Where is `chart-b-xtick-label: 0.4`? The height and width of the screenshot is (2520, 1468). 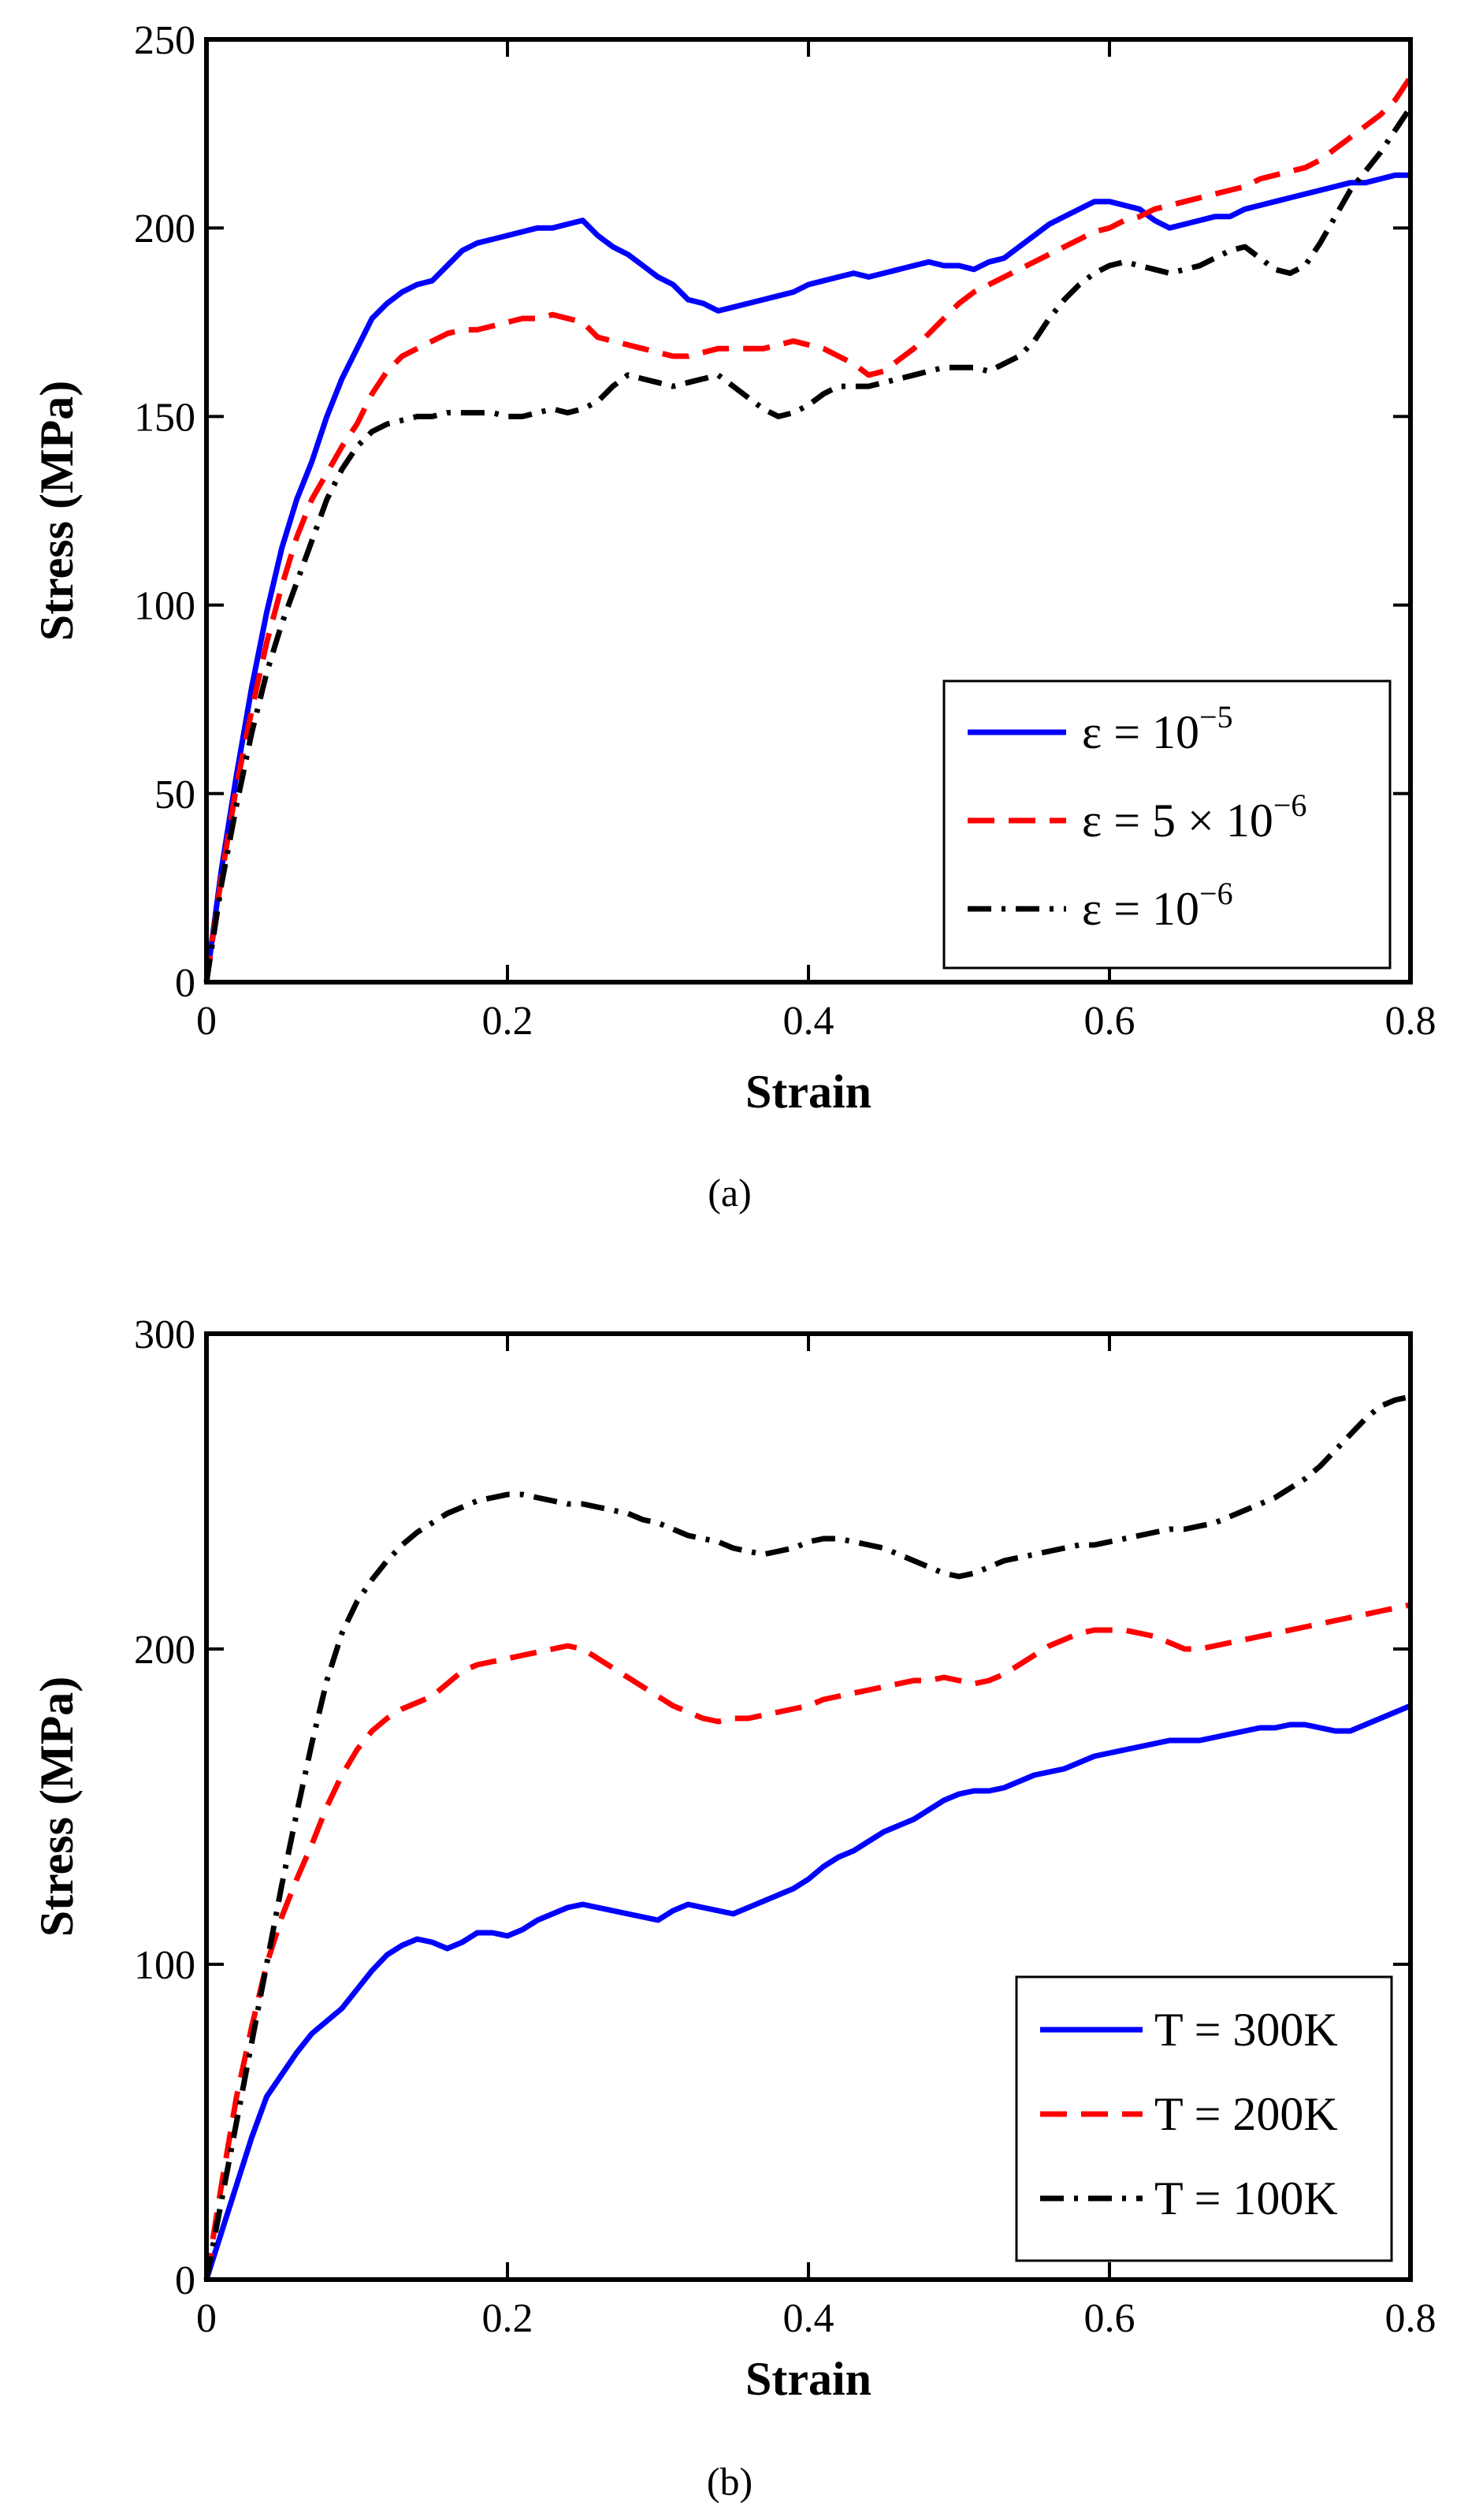
chart-b-xtick-label: 0.4 is located at coordinates (808, 2318).